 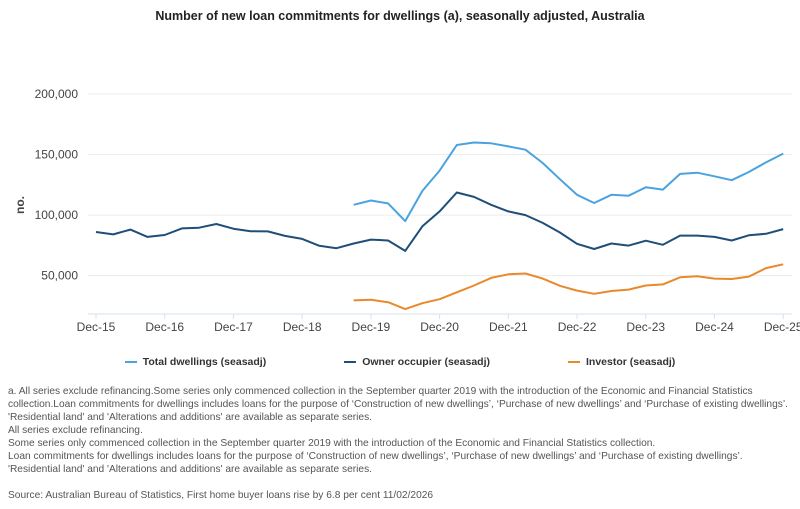 I want to click on x-tick-label: Dec-18, so click(x=302, y=327).